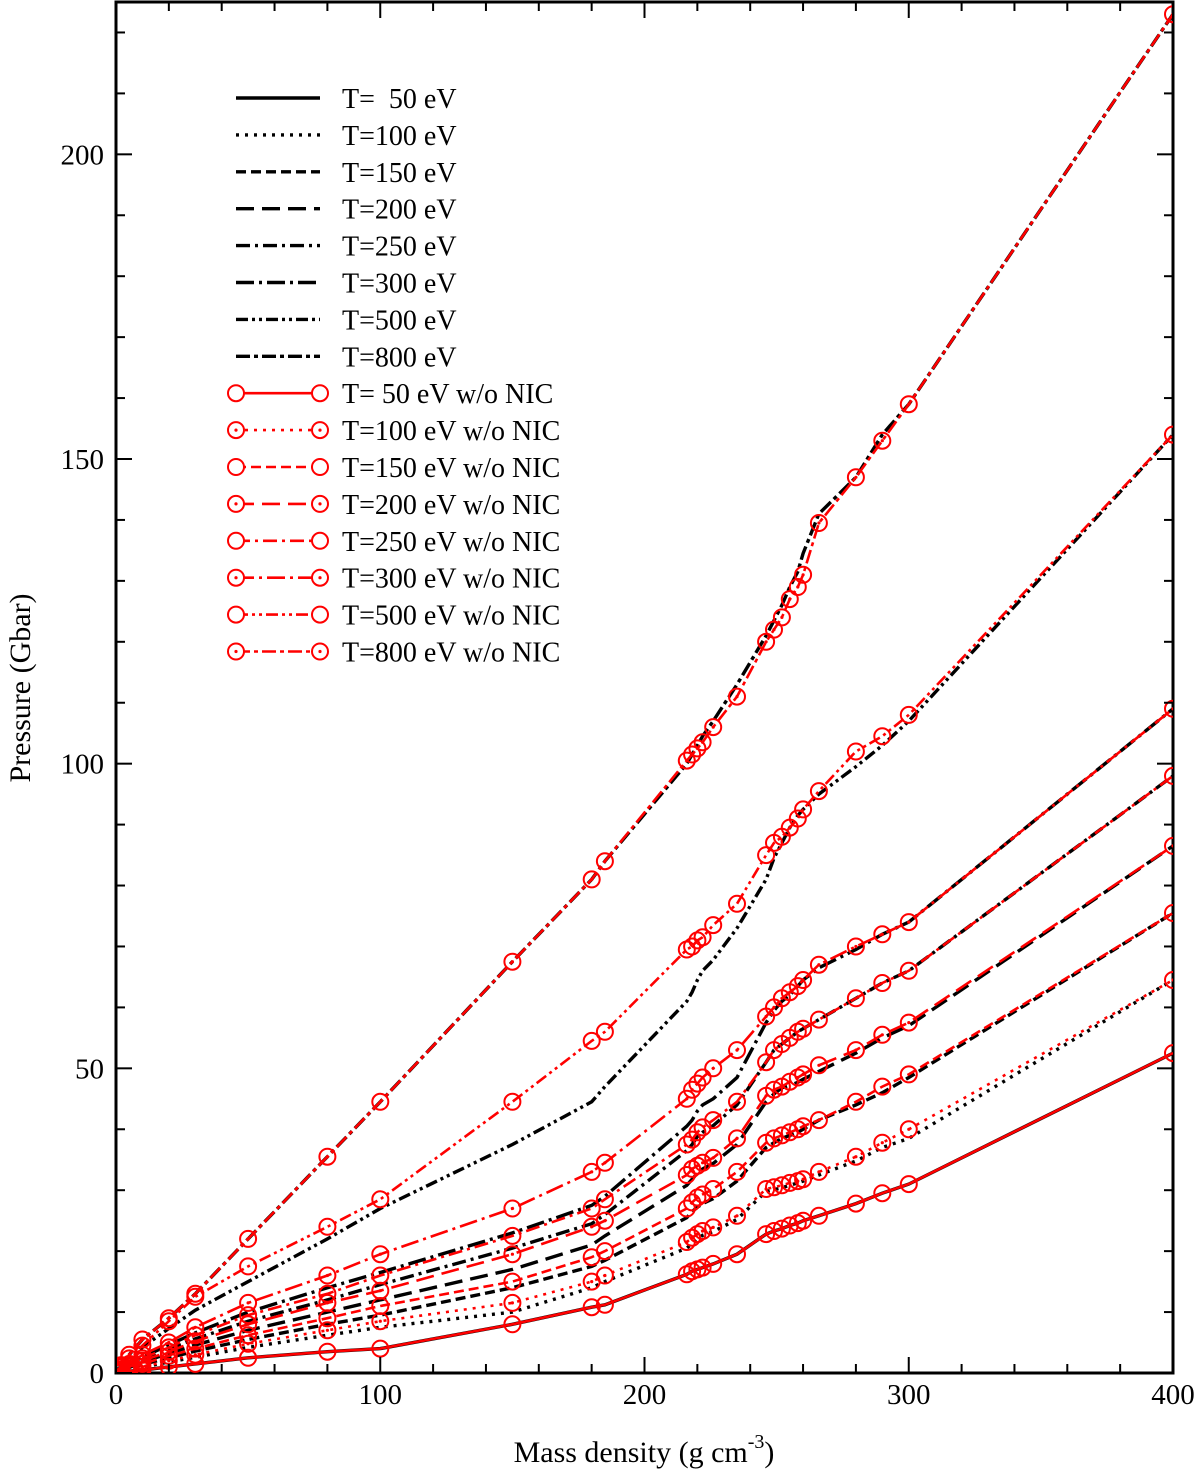 This screenshot has width=1200, height=1476. Describe the element at coordinates (399, 210) in the screenshot. I see `legend-label: T=200 eV` at that location.